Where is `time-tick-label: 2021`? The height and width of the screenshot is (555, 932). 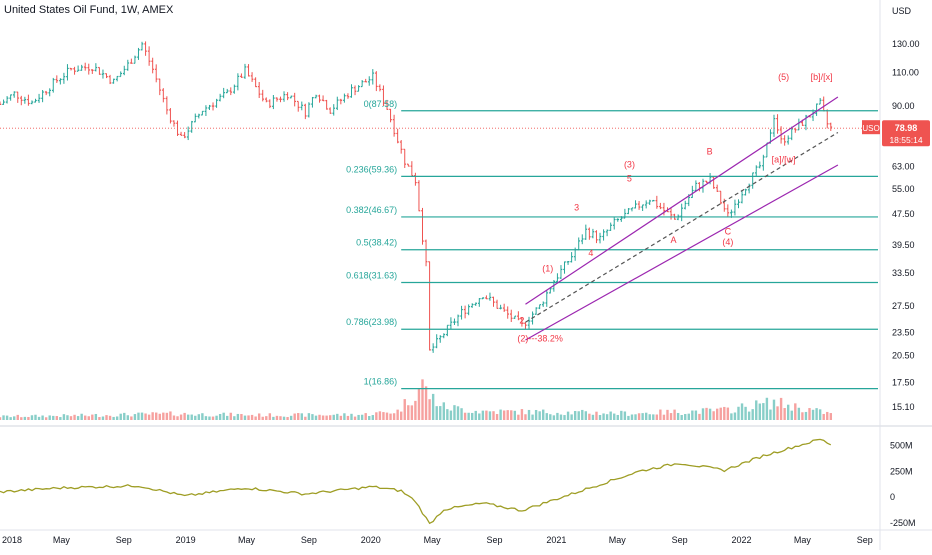
time-tick-label: 2021 is located at coordinates (556, 540).